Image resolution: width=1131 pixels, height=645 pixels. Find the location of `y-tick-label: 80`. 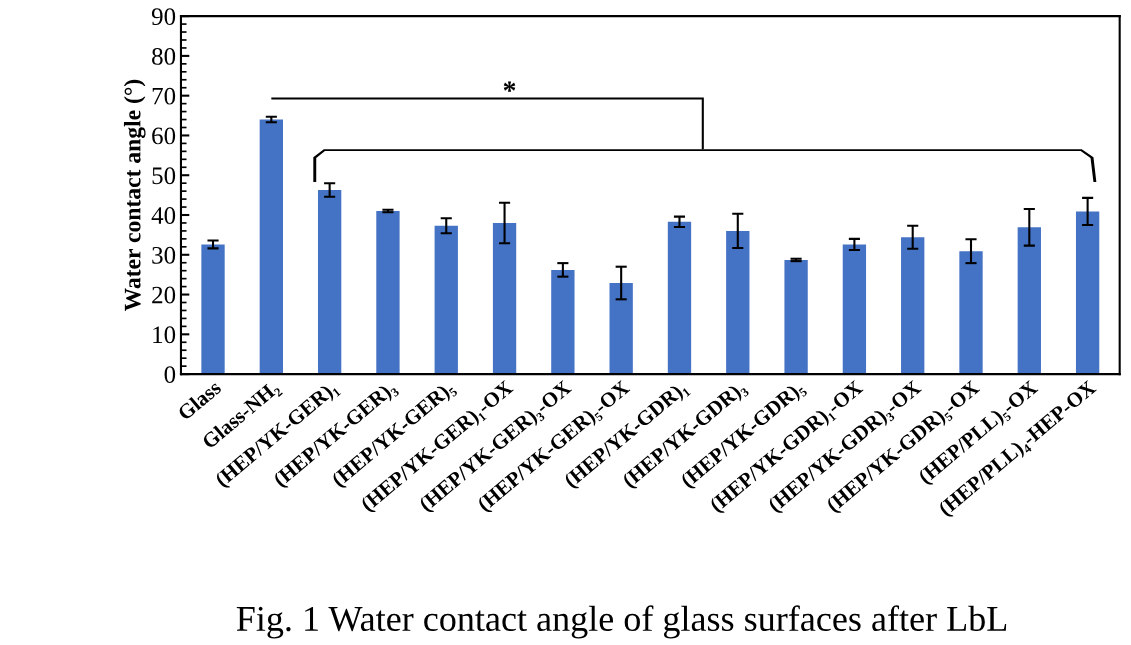

y-tick-label: 80 is located at coordinates (164, 56).